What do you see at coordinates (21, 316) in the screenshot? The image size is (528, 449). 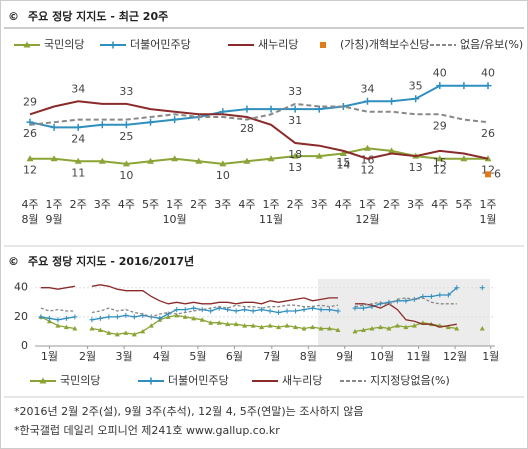 I see `y-tick-label: 20` at bounding box center [21, 316].